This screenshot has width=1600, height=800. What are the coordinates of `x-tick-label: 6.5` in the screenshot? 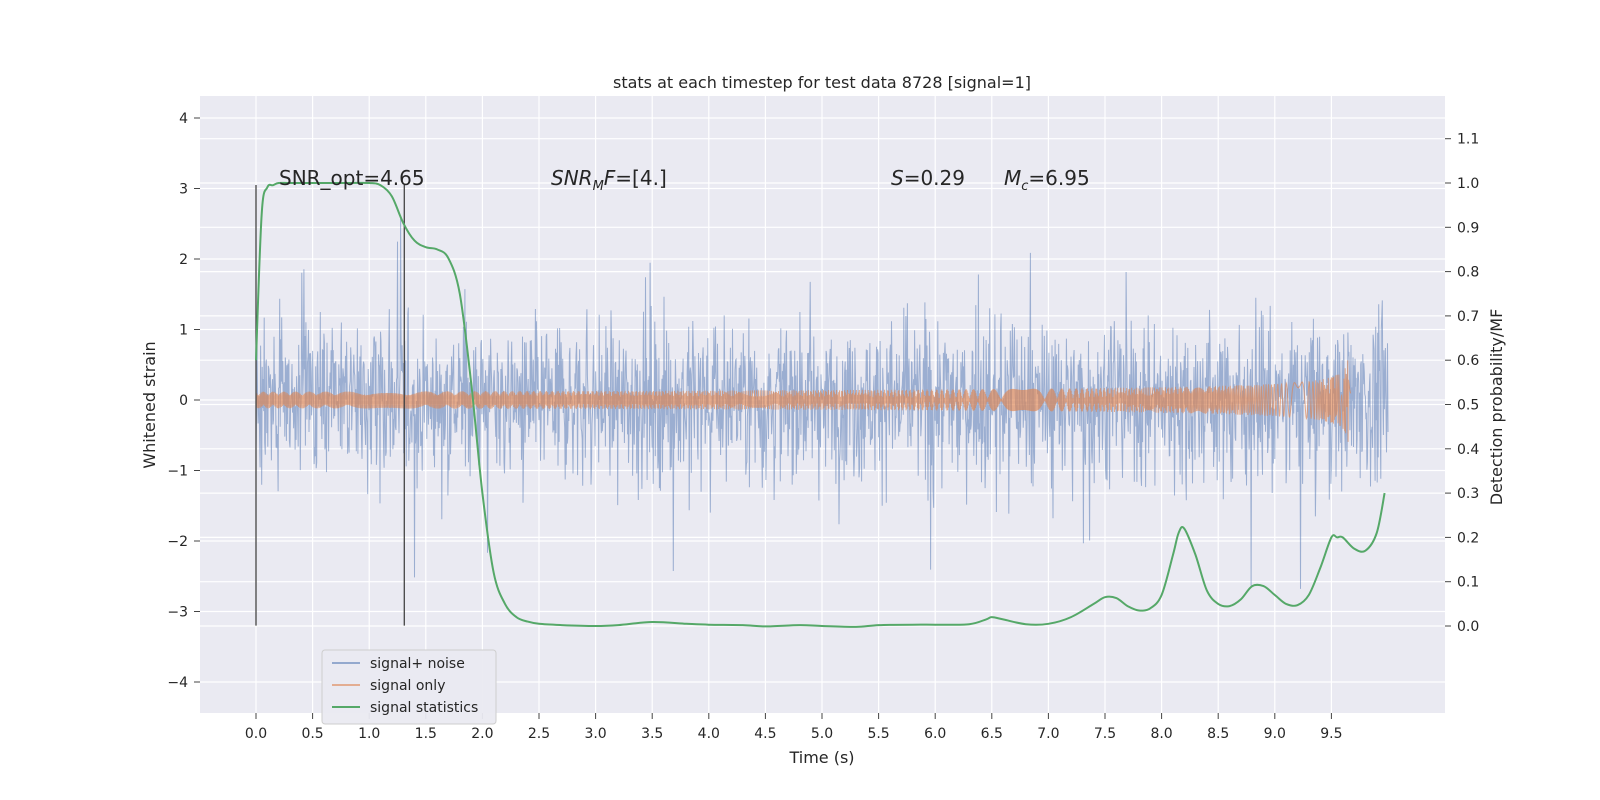 It's located at (992, 734).